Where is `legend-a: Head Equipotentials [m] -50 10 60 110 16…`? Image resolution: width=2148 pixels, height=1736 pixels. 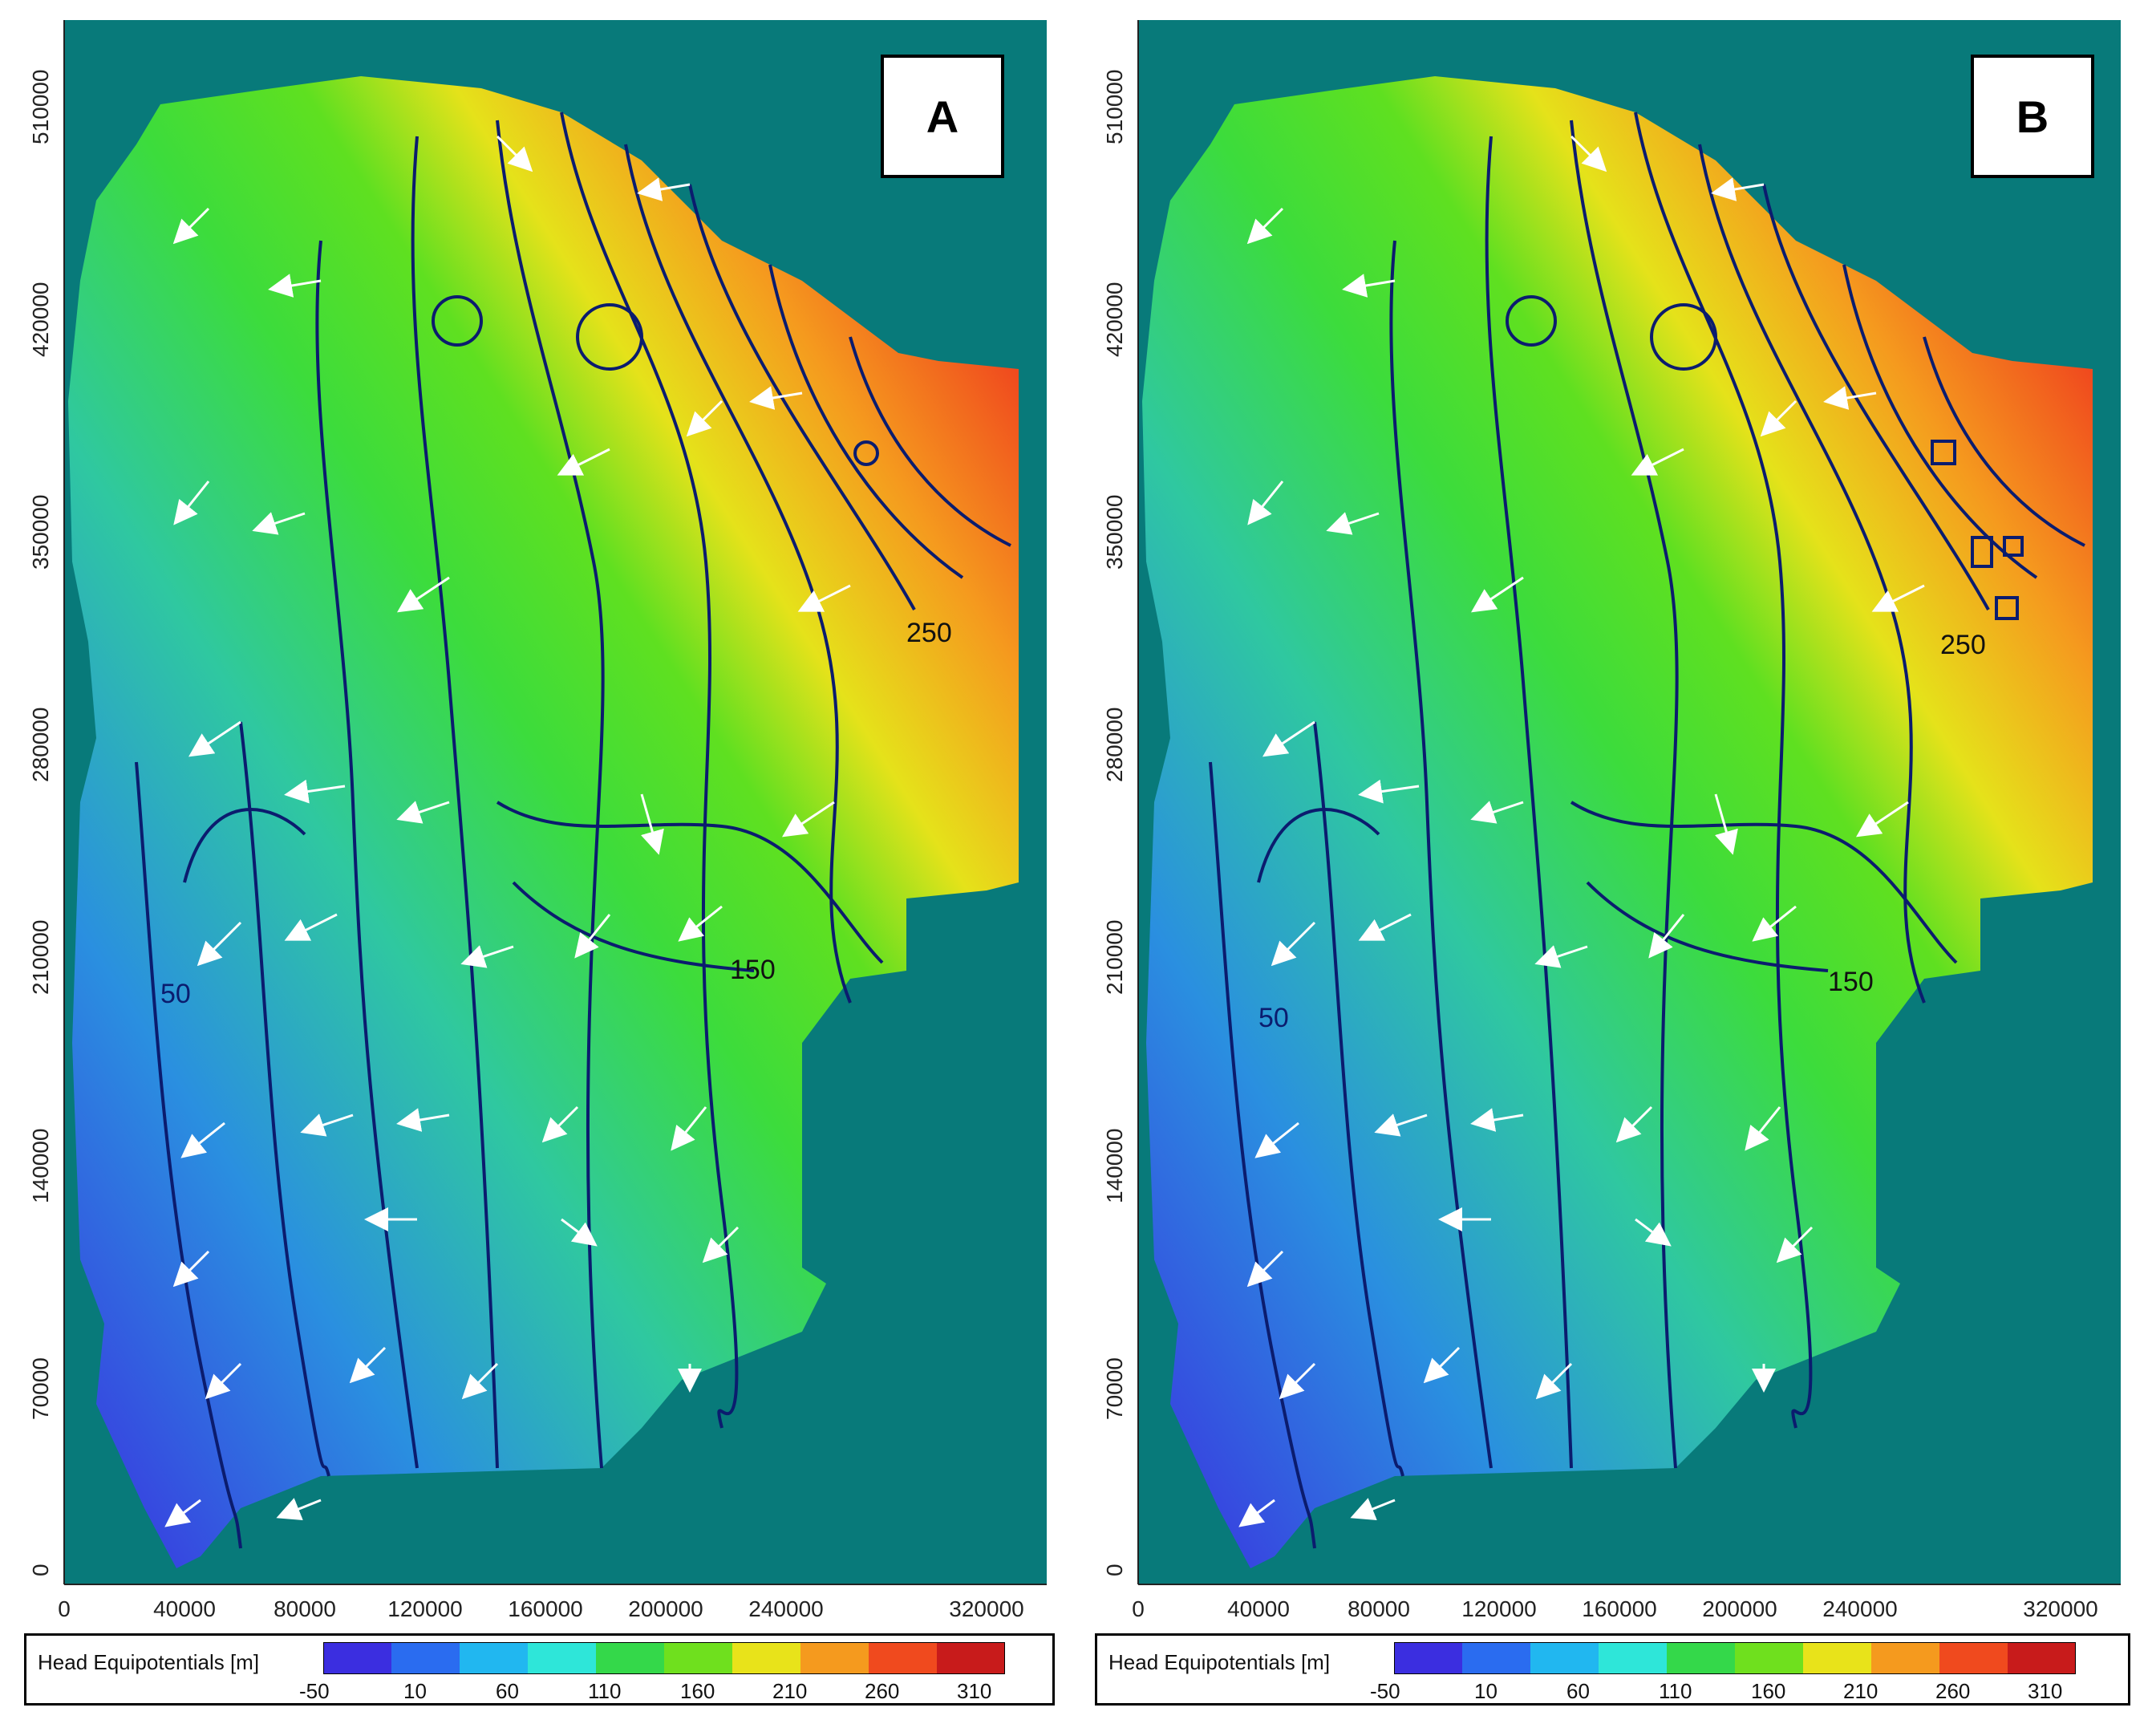 legend-a: Head Equipotentials [m] -50 10 60 110 16… is located at coordinates (540, 1670).